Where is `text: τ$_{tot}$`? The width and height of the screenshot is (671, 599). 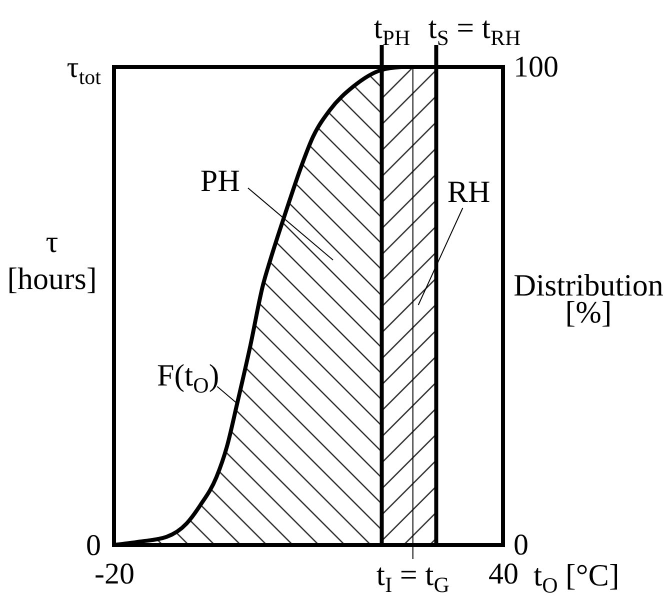 text: τ$_{tot}$ is located at coordinates (84, 70).